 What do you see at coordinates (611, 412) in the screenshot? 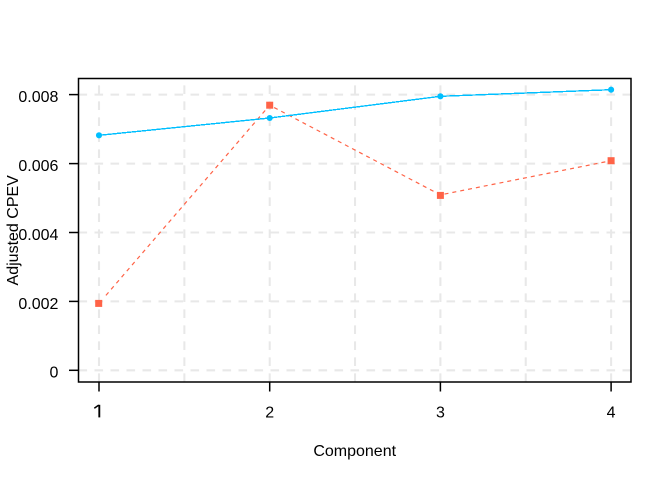
I see `svg-text: 4` at bounding box center [611, 412].